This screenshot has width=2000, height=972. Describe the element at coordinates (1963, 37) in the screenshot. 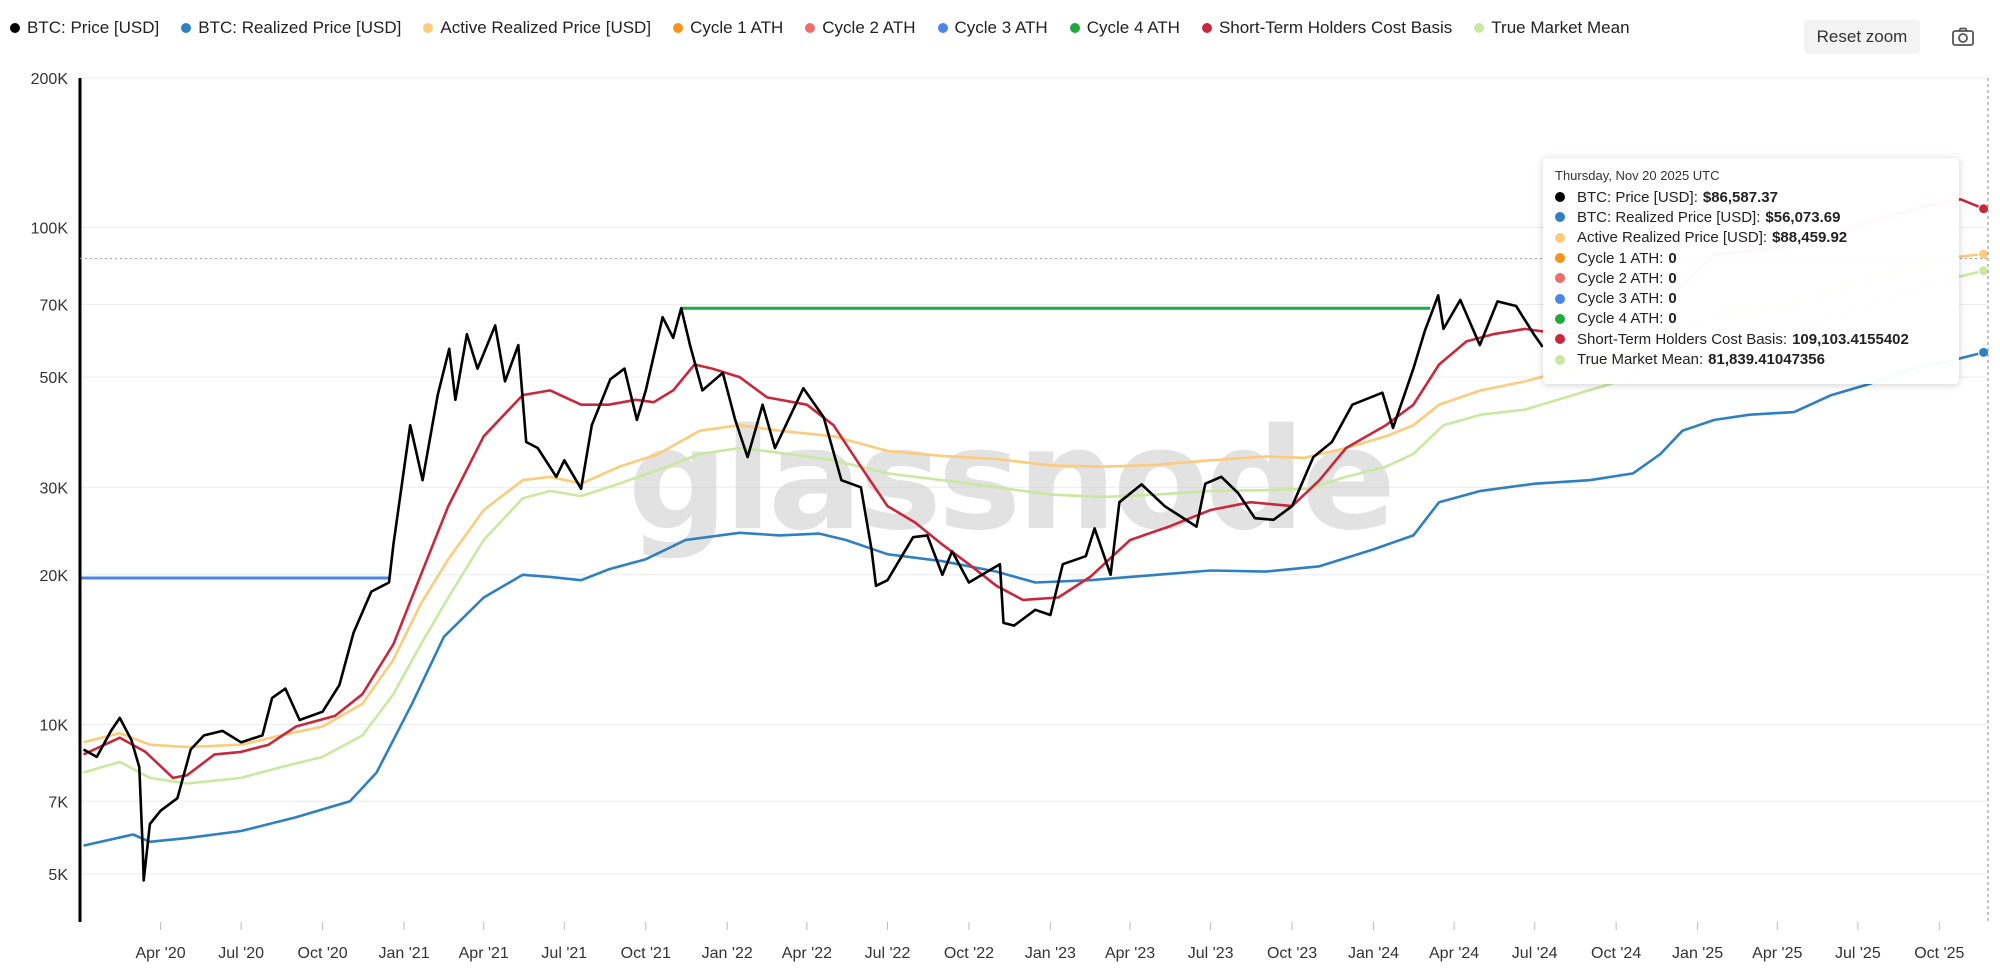

I see `camera-icon` at that location.